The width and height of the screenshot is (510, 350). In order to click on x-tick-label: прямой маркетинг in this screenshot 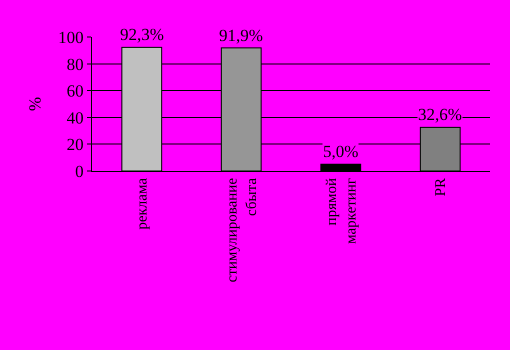, I will do `click(342, 211)`.